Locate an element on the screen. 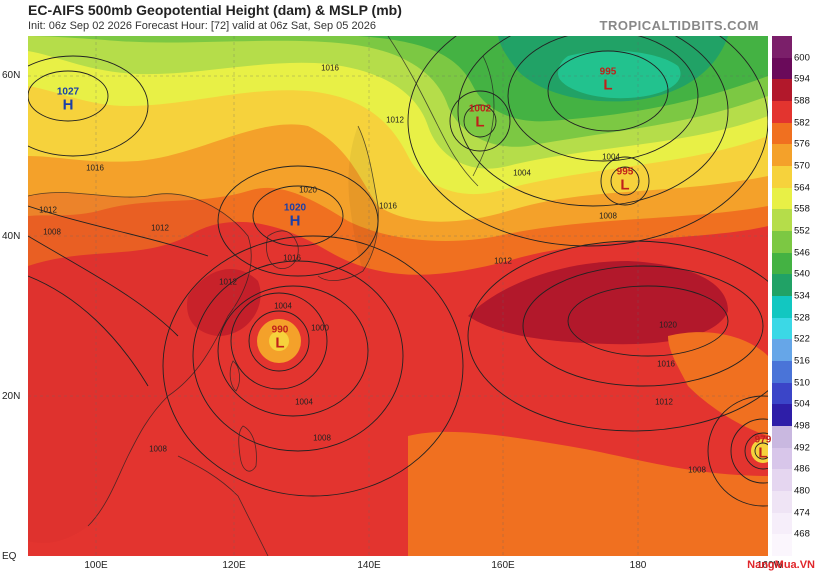 Image resolution: width=819 pixels, height=573 pixels. low-979-pressure: 979 is located at coordinates (763, 440).